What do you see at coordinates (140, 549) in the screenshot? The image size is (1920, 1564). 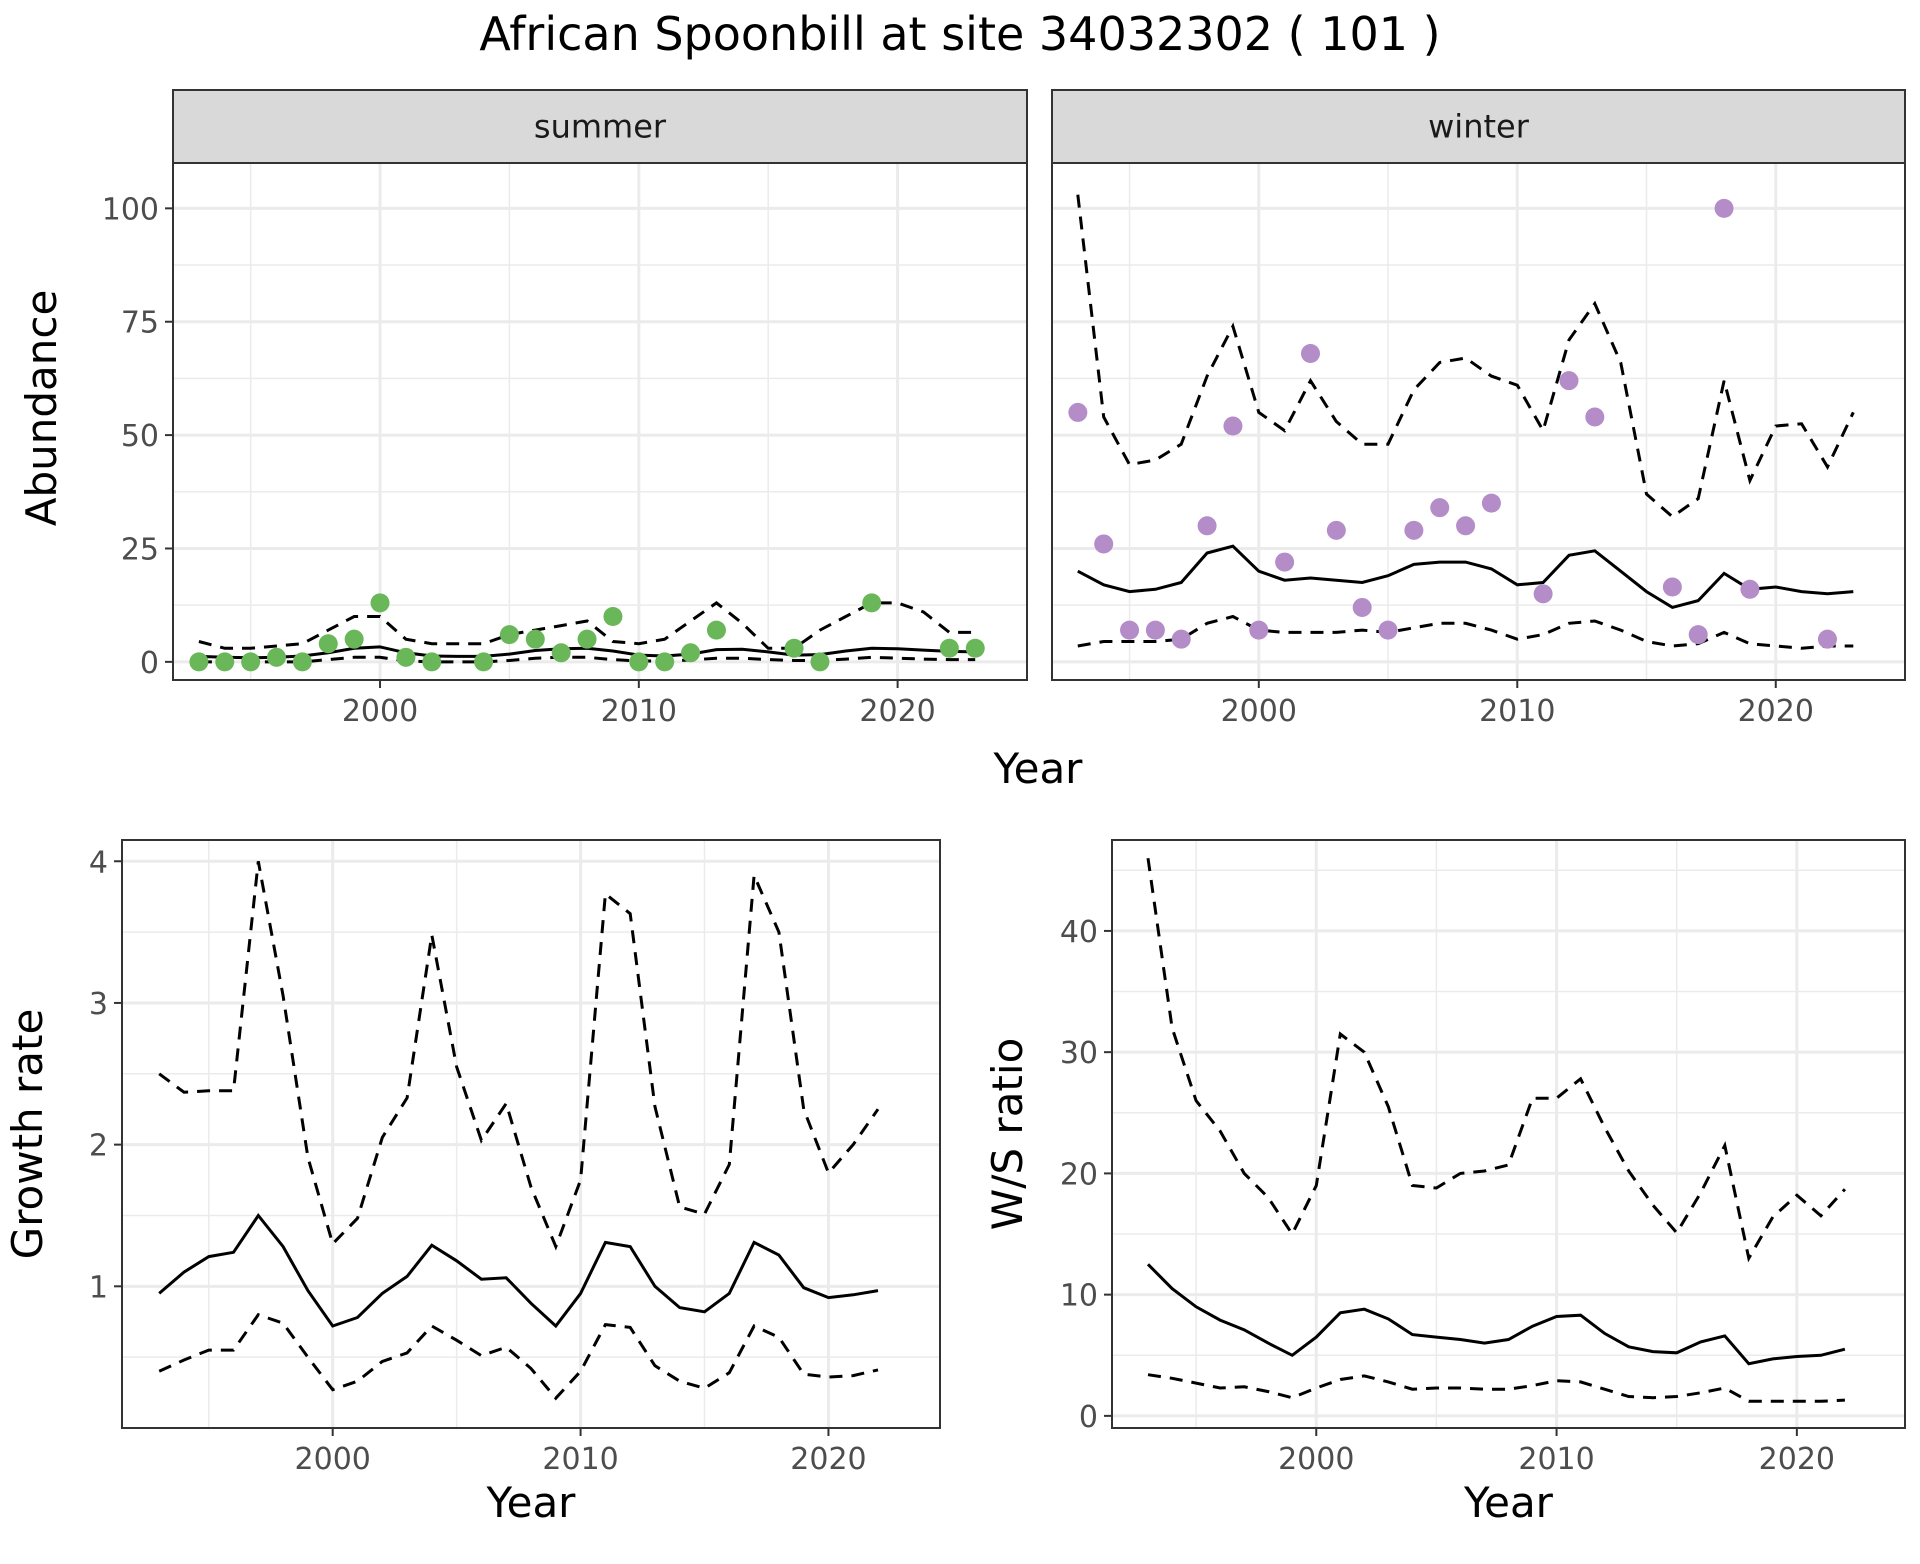 I see `y-tick-label: 25` at bounding box center [140, 549].